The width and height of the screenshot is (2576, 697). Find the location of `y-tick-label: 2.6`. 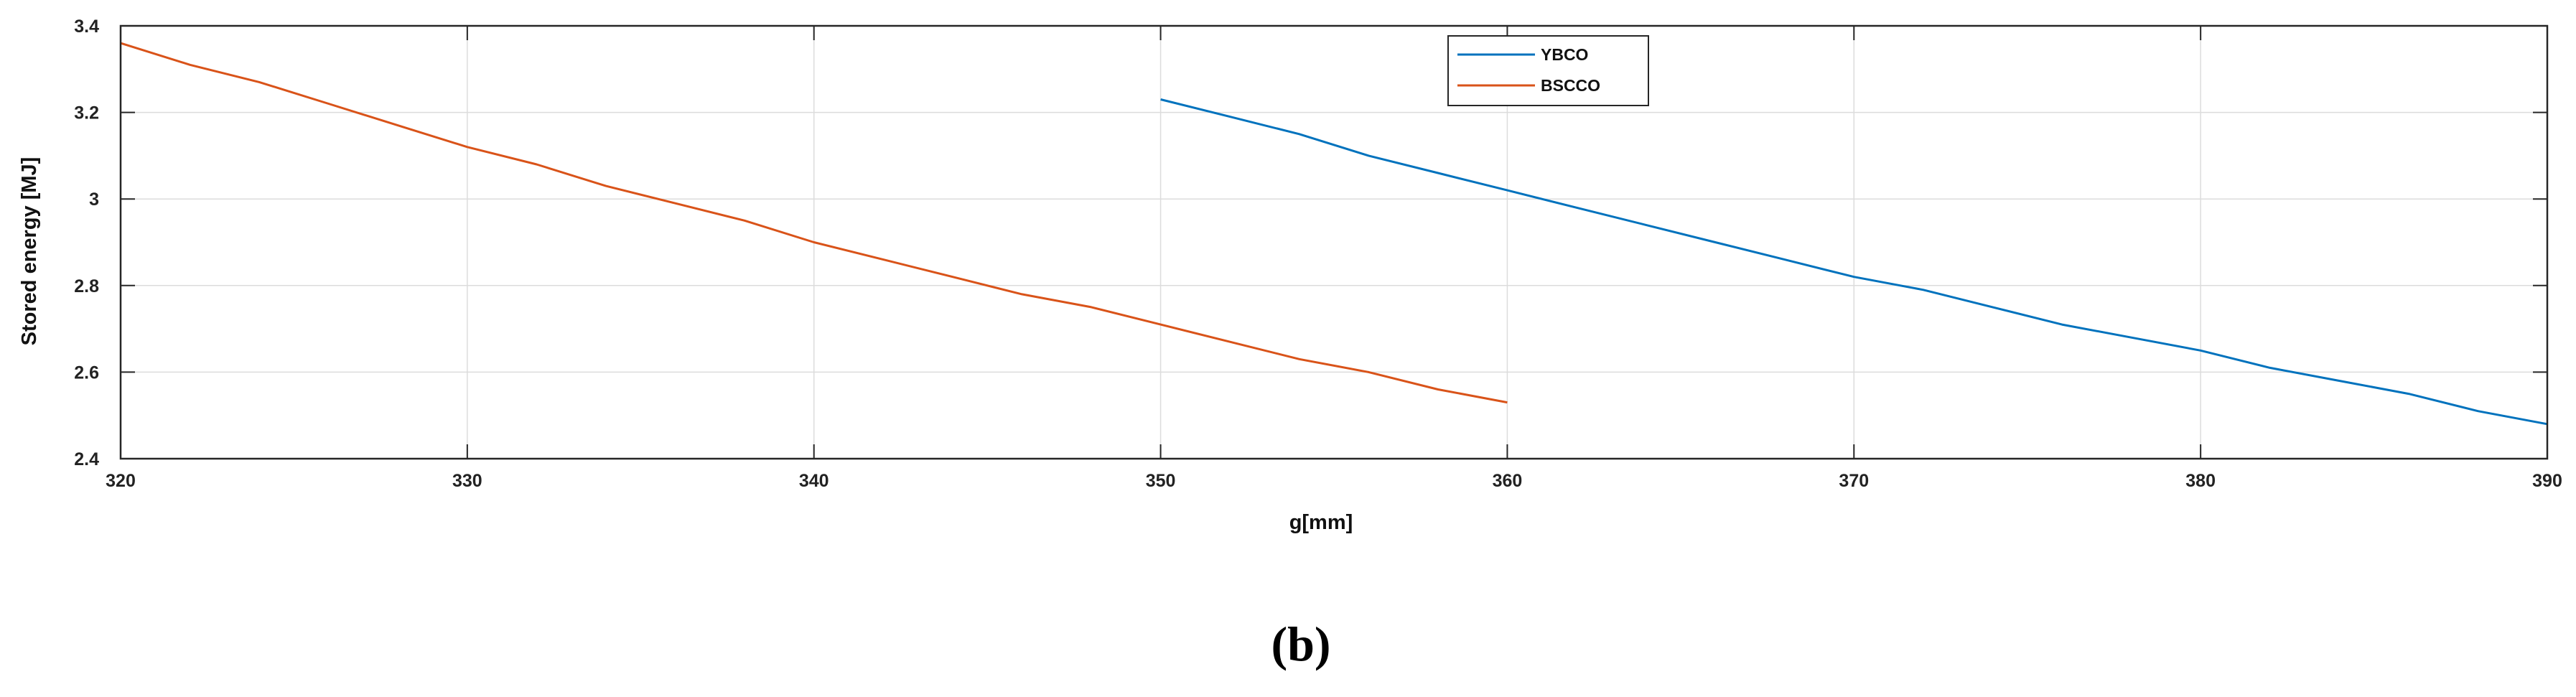

y-tick-label: 2.6 is located at coordinates (86, 372).